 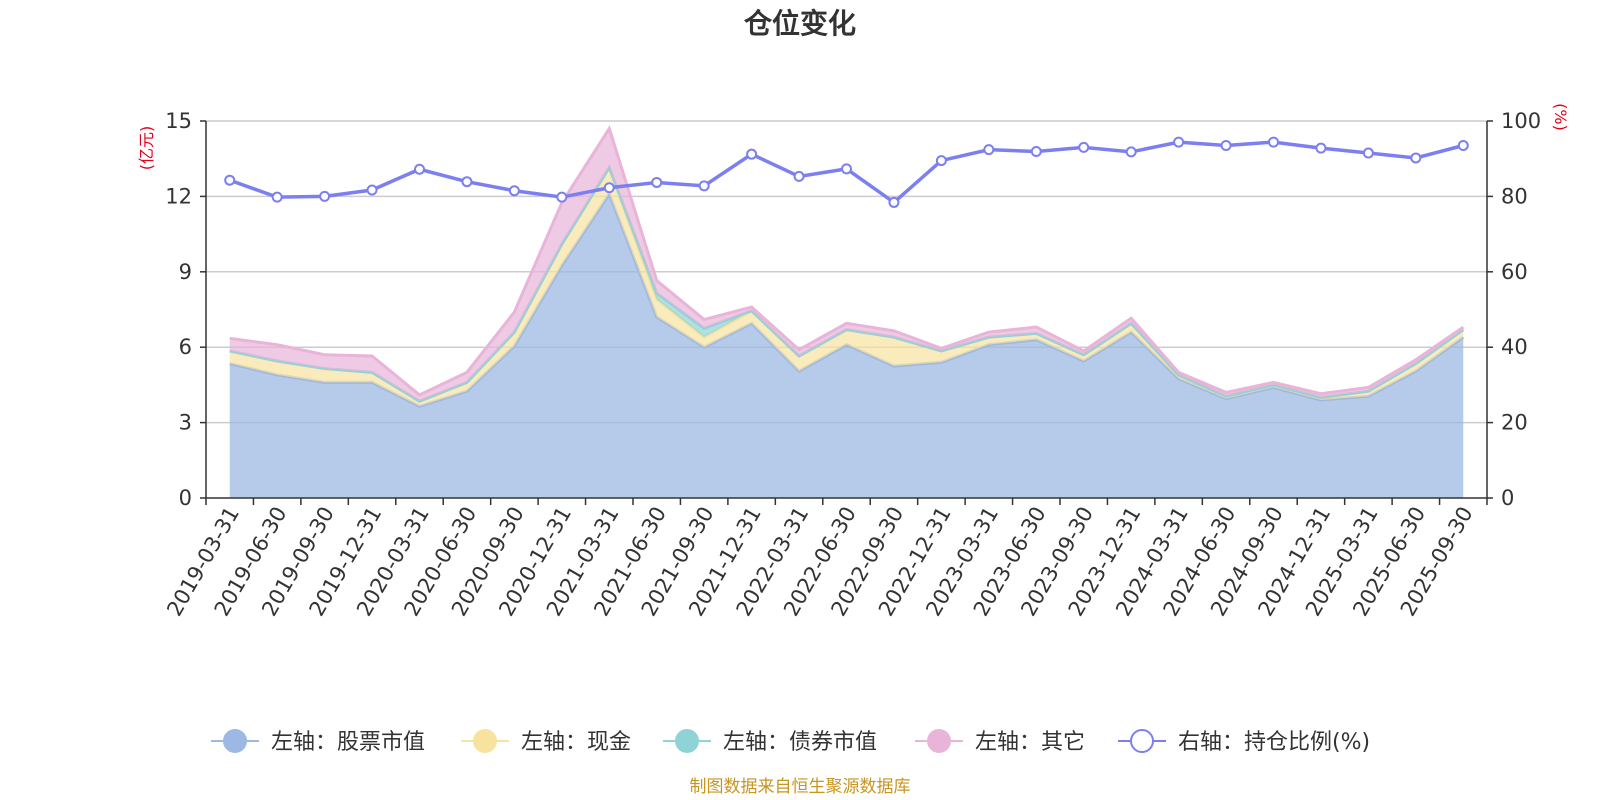 I want to click on legend-label: 右轴：持仓比例(%), so click(x=1274, y=742).